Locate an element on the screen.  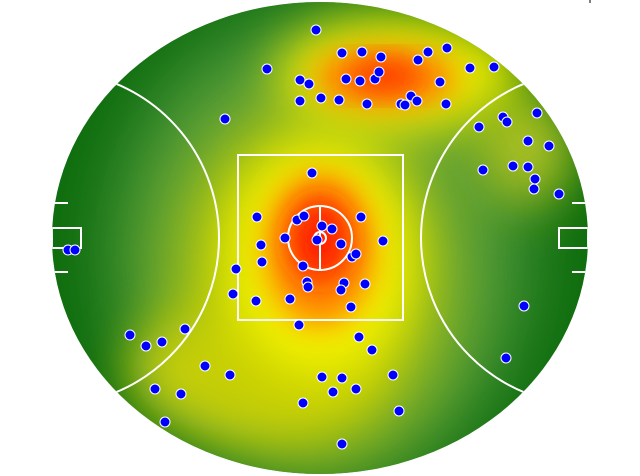
right-goal-square is located at coordinates (573, 238).